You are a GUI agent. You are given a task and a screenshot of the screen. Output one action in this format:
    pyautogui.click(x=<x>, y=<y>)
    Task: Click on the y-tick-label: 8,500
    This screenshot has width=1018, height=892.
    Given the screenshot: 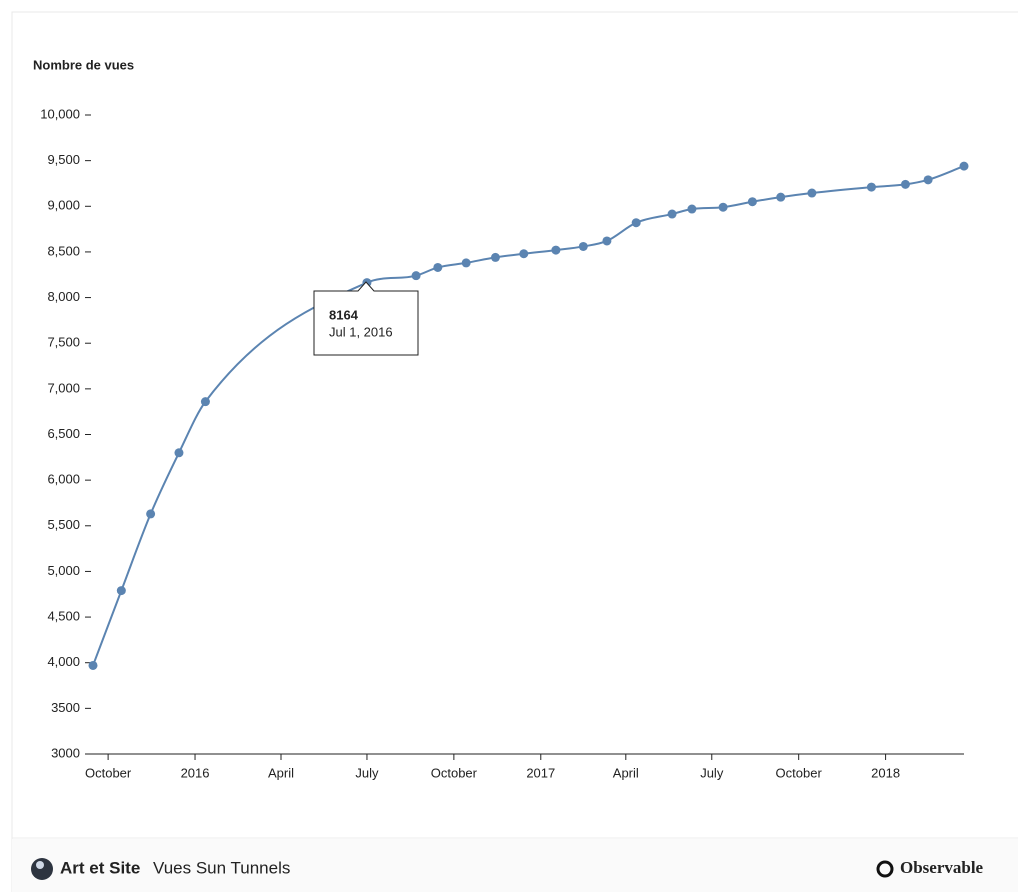 What is the action you would take?
    pyautogui.click(x=63, y=250)
    